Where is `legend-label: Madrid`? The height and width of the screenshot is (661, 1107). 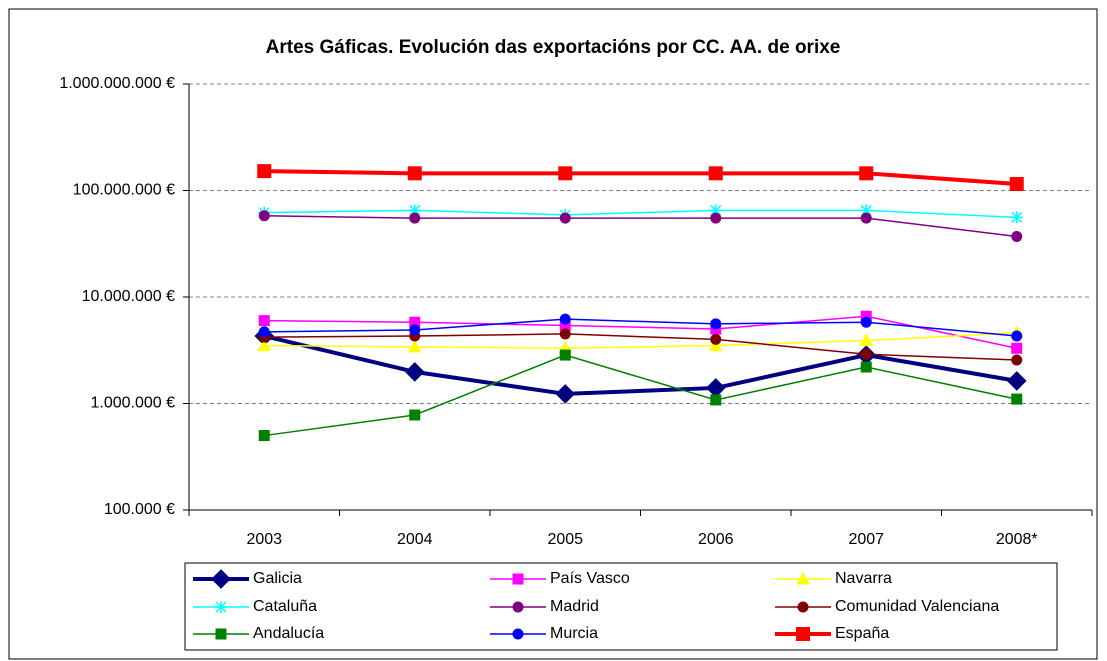 legend-label: Madrid is located at coordinates (574, 606).